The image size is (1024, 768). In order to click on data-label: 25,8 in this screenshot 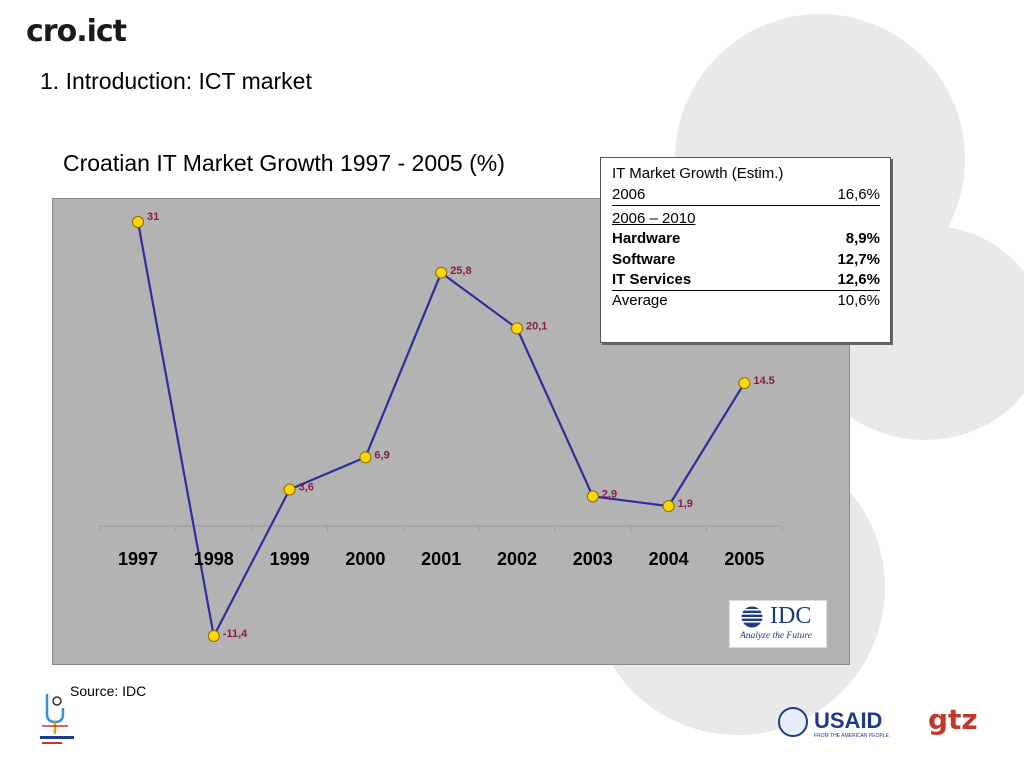, I will do `click(460, 271)`.